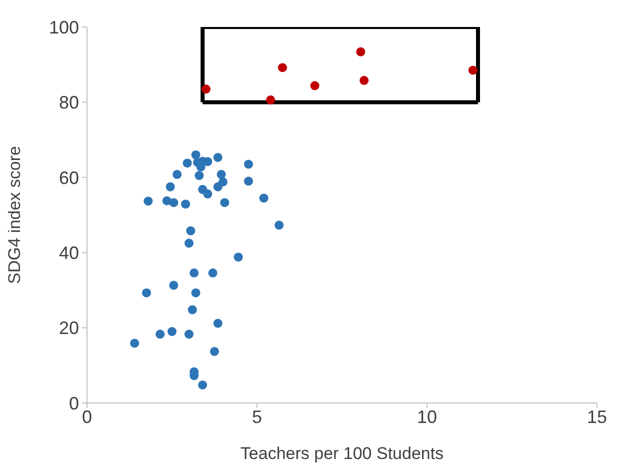 The image size is (621, 475). I want to click on y-tick-label: 60, so click(68, 178).